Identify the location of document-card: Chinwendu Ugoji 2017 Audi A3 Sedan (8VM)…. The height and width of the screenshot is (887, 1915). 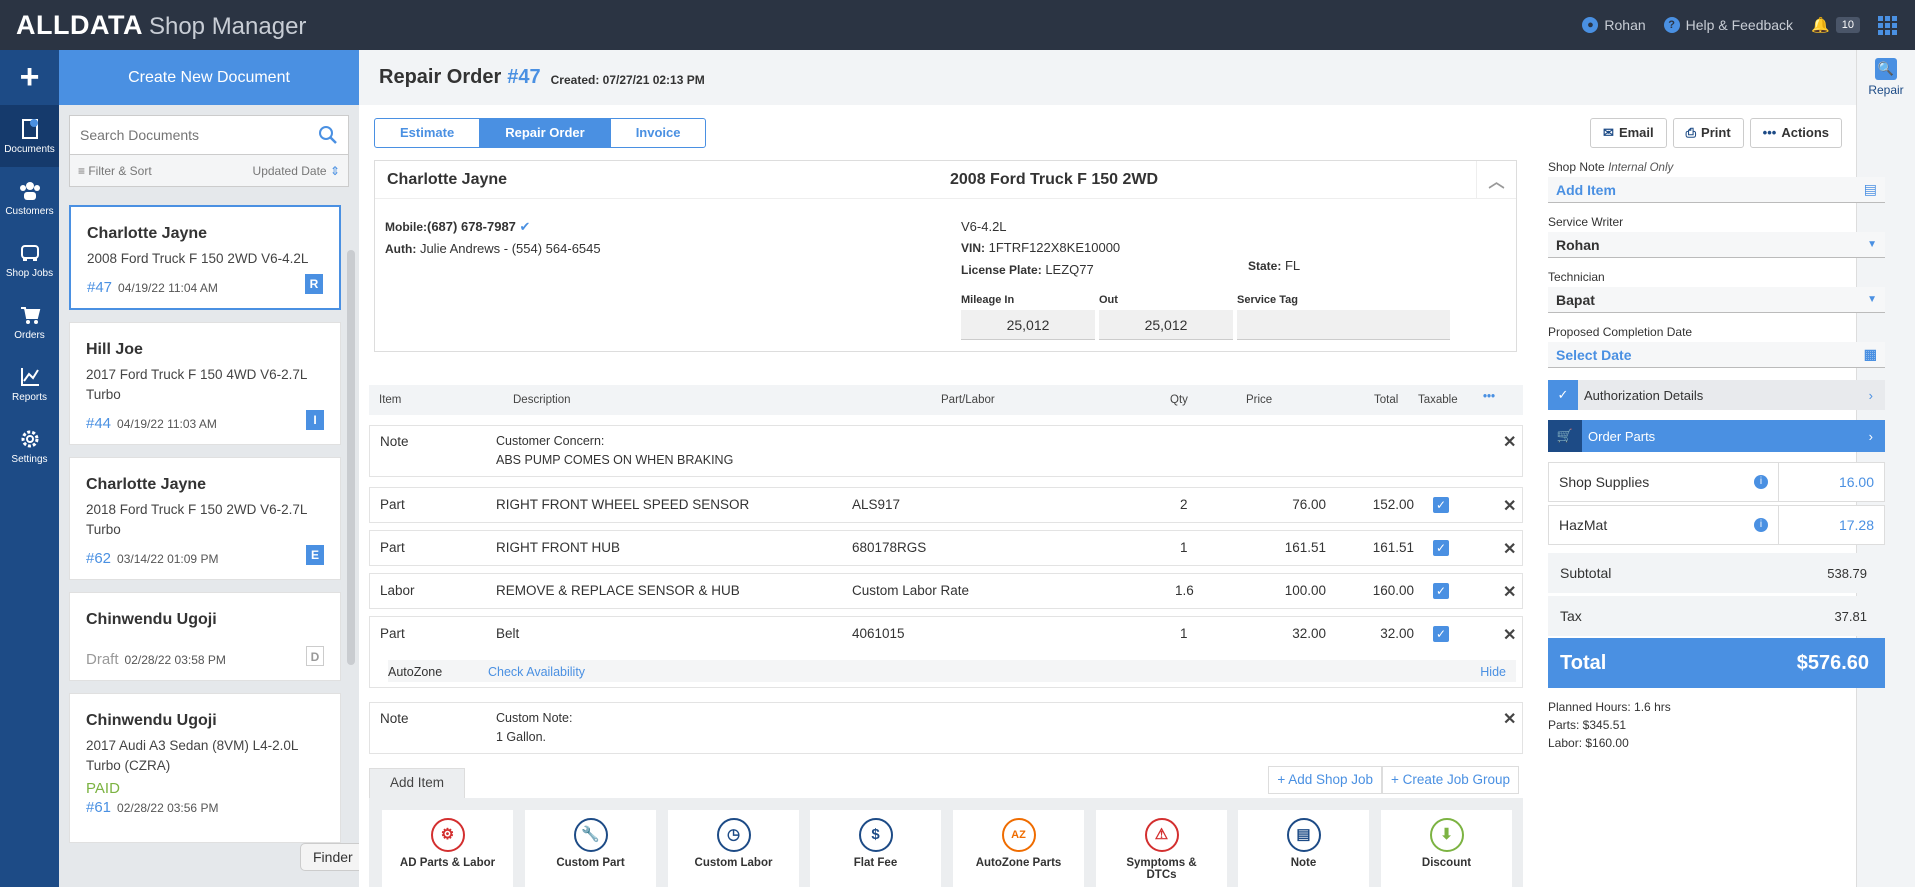
(205, 768).